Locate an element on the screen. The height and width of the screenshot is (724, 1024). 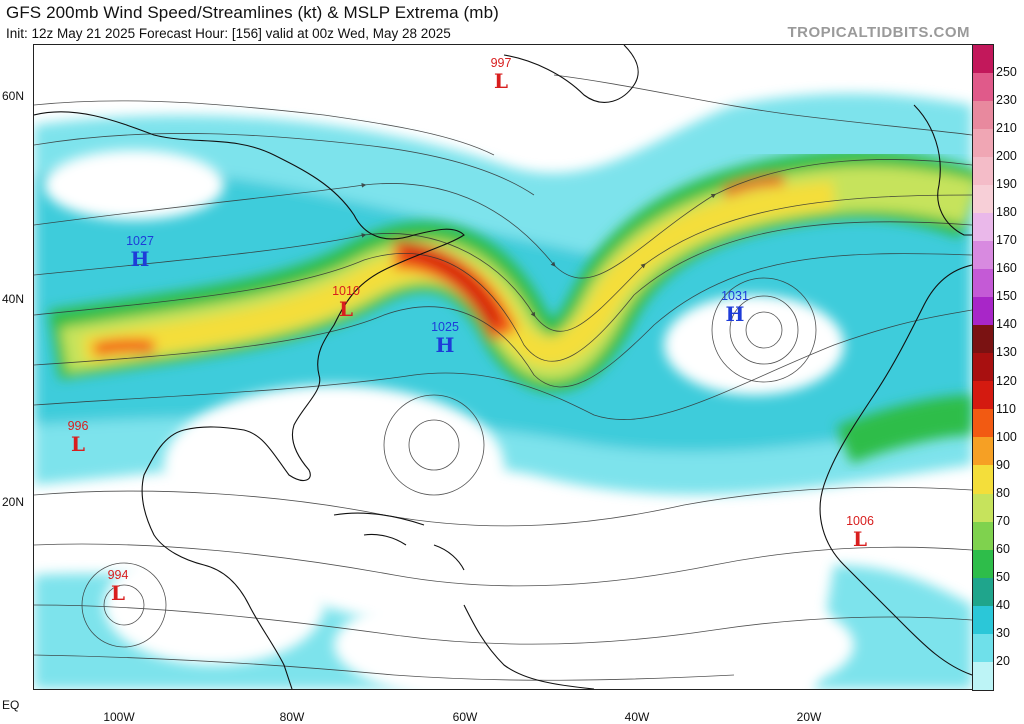
colorbar-label: 90 is located at coordinates (1003, 464).